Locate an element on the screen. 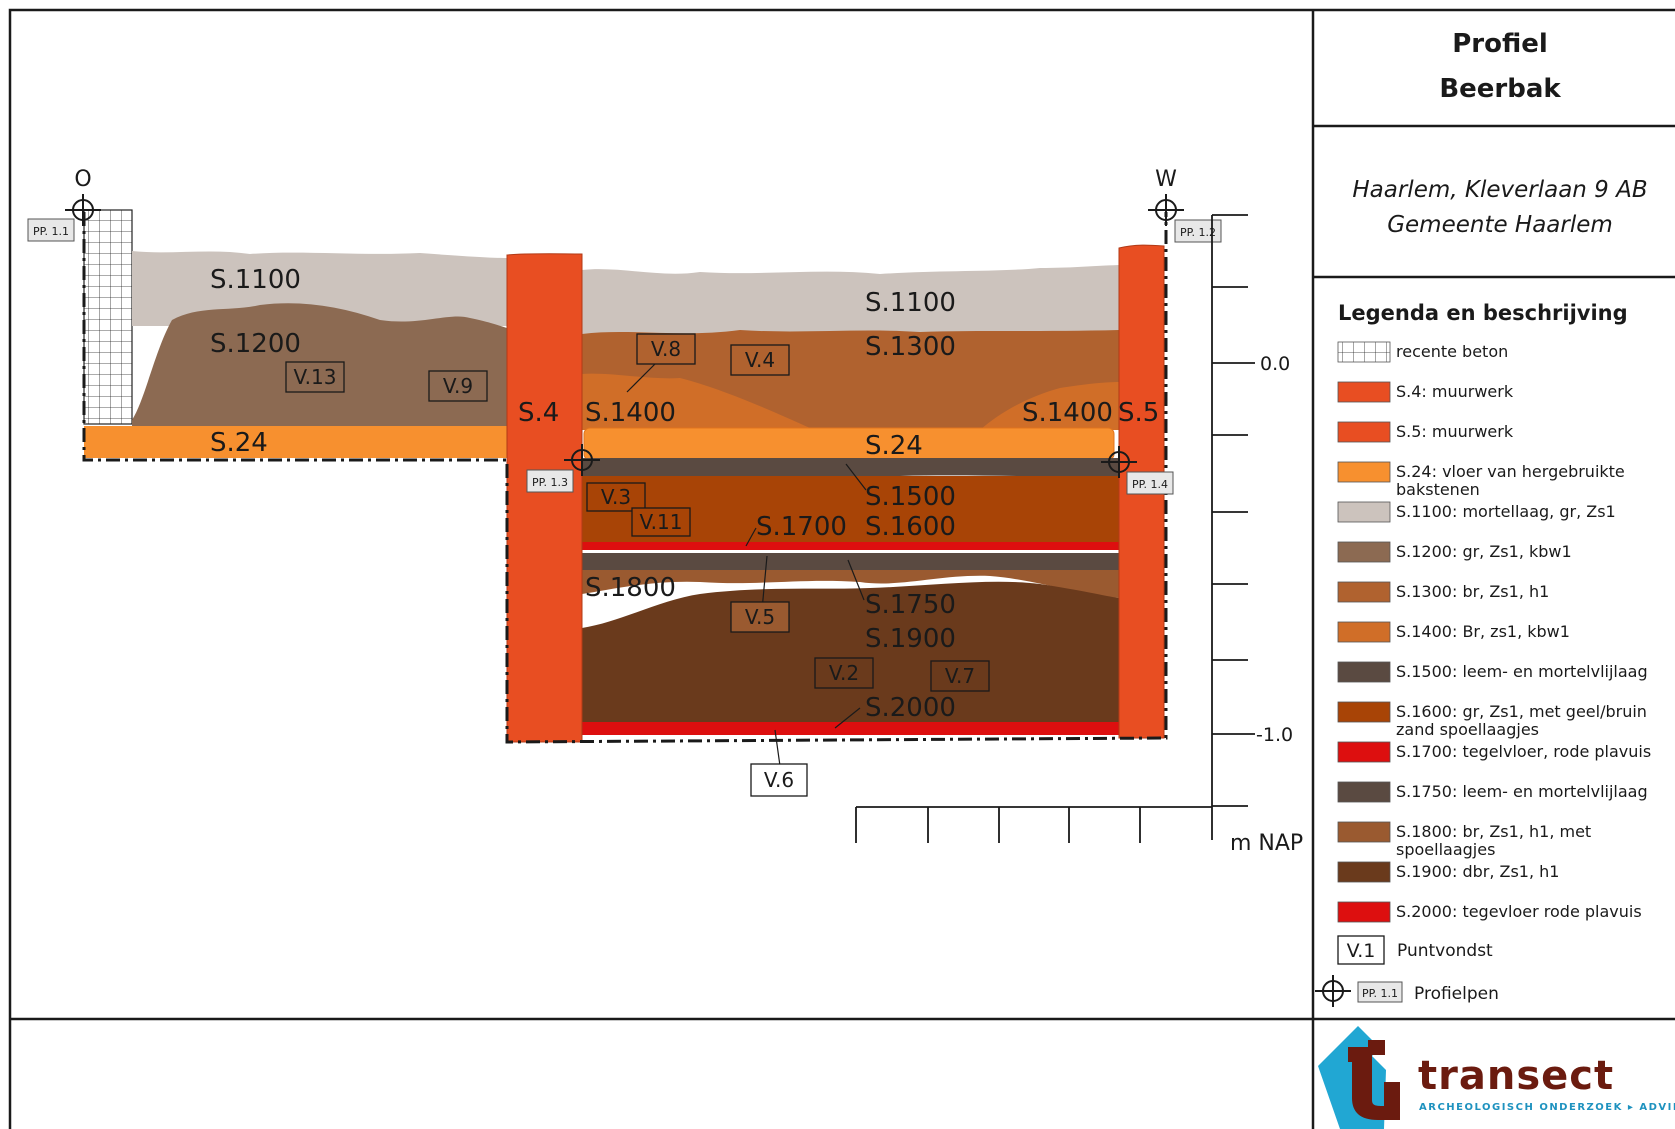  layer-s24-left is located at coordinates (295, 442).